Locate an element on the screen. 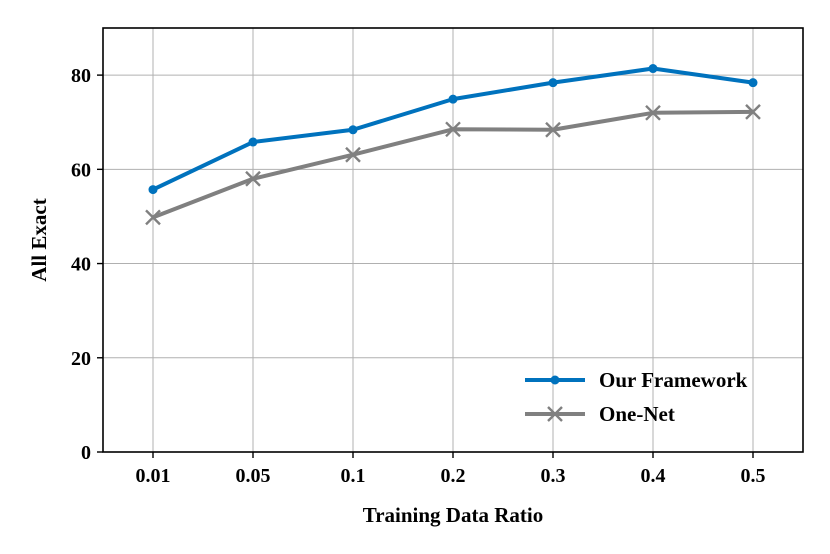  legend-marker-our-framework is located at coordinates (555, 380).